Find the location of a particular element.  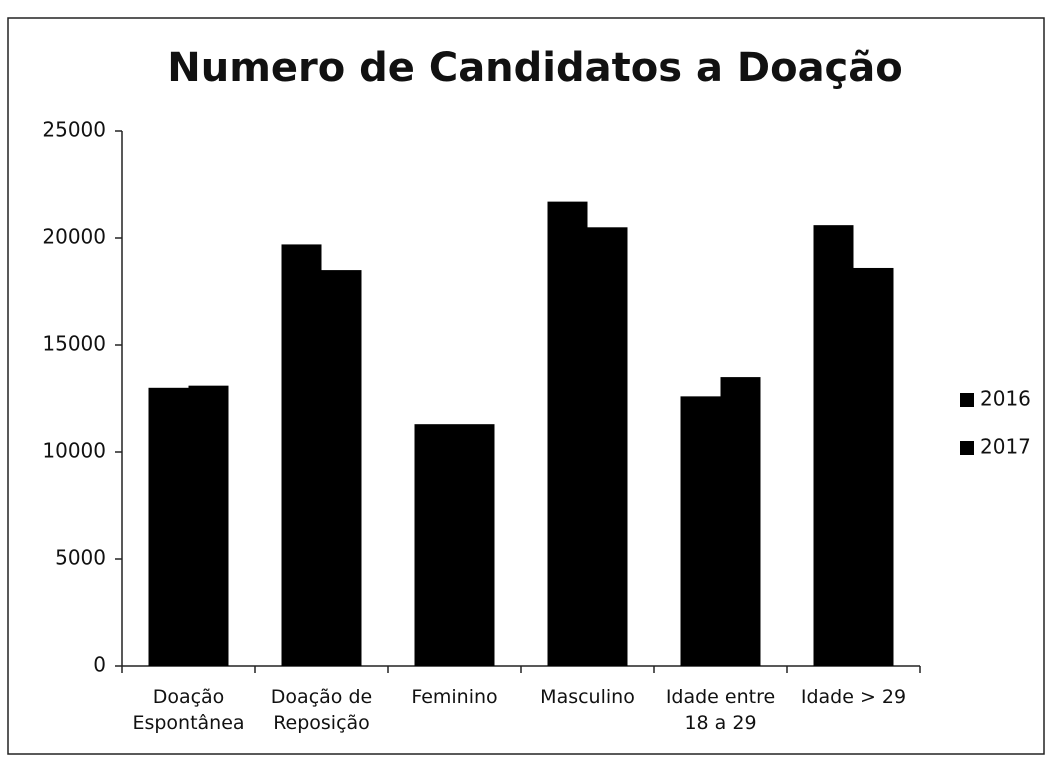

x-tick-label: Doação de Reposição is located at coordinates (321, 710).